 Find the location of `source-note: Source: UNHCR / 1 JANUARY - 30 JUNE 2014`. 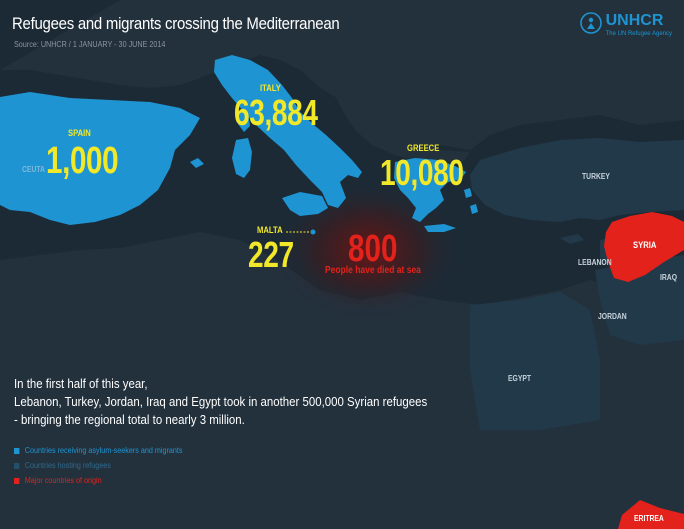

source-note: Source: UNHCR / 1 JANUARY - 30 JUNE 2014 is located at coordinates (90, 44).